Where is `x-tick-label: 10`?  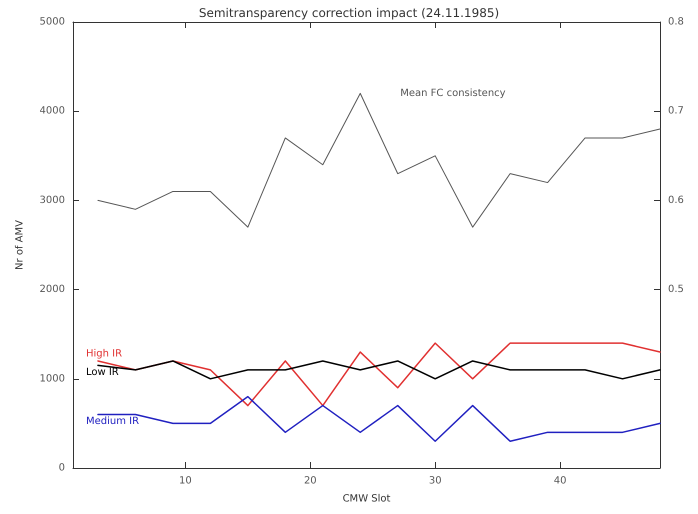 x-tick-label: 10 is located at coordinates (185, 481).